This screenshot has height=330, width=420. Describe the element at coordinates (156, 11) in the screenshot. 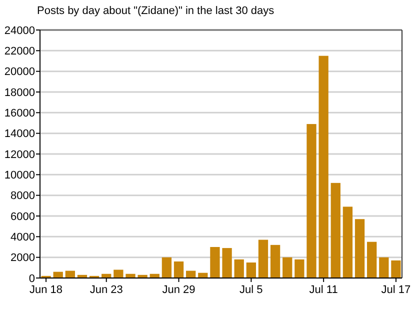

I see `chart-title: Posts by day about "(Zidane)" in the last 30 days` at that location.